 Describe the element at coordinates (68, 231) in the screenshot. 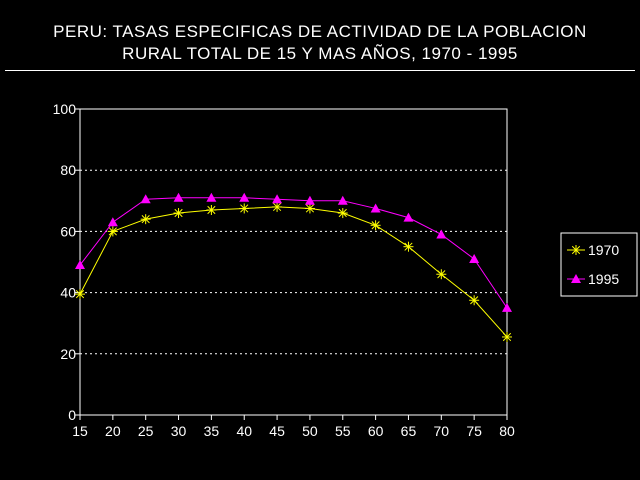

I see `y-tick-label: 60` at that location.